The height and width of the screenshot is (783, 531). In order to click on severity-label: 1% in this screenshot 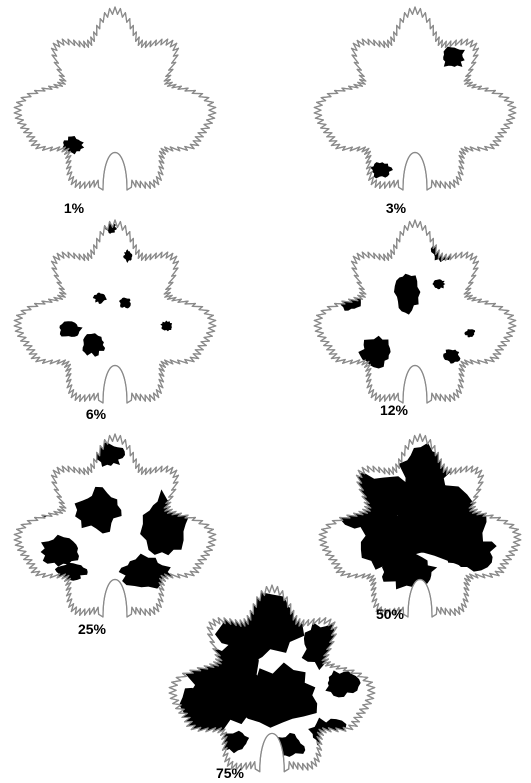, I will do `click(74, 208)`.